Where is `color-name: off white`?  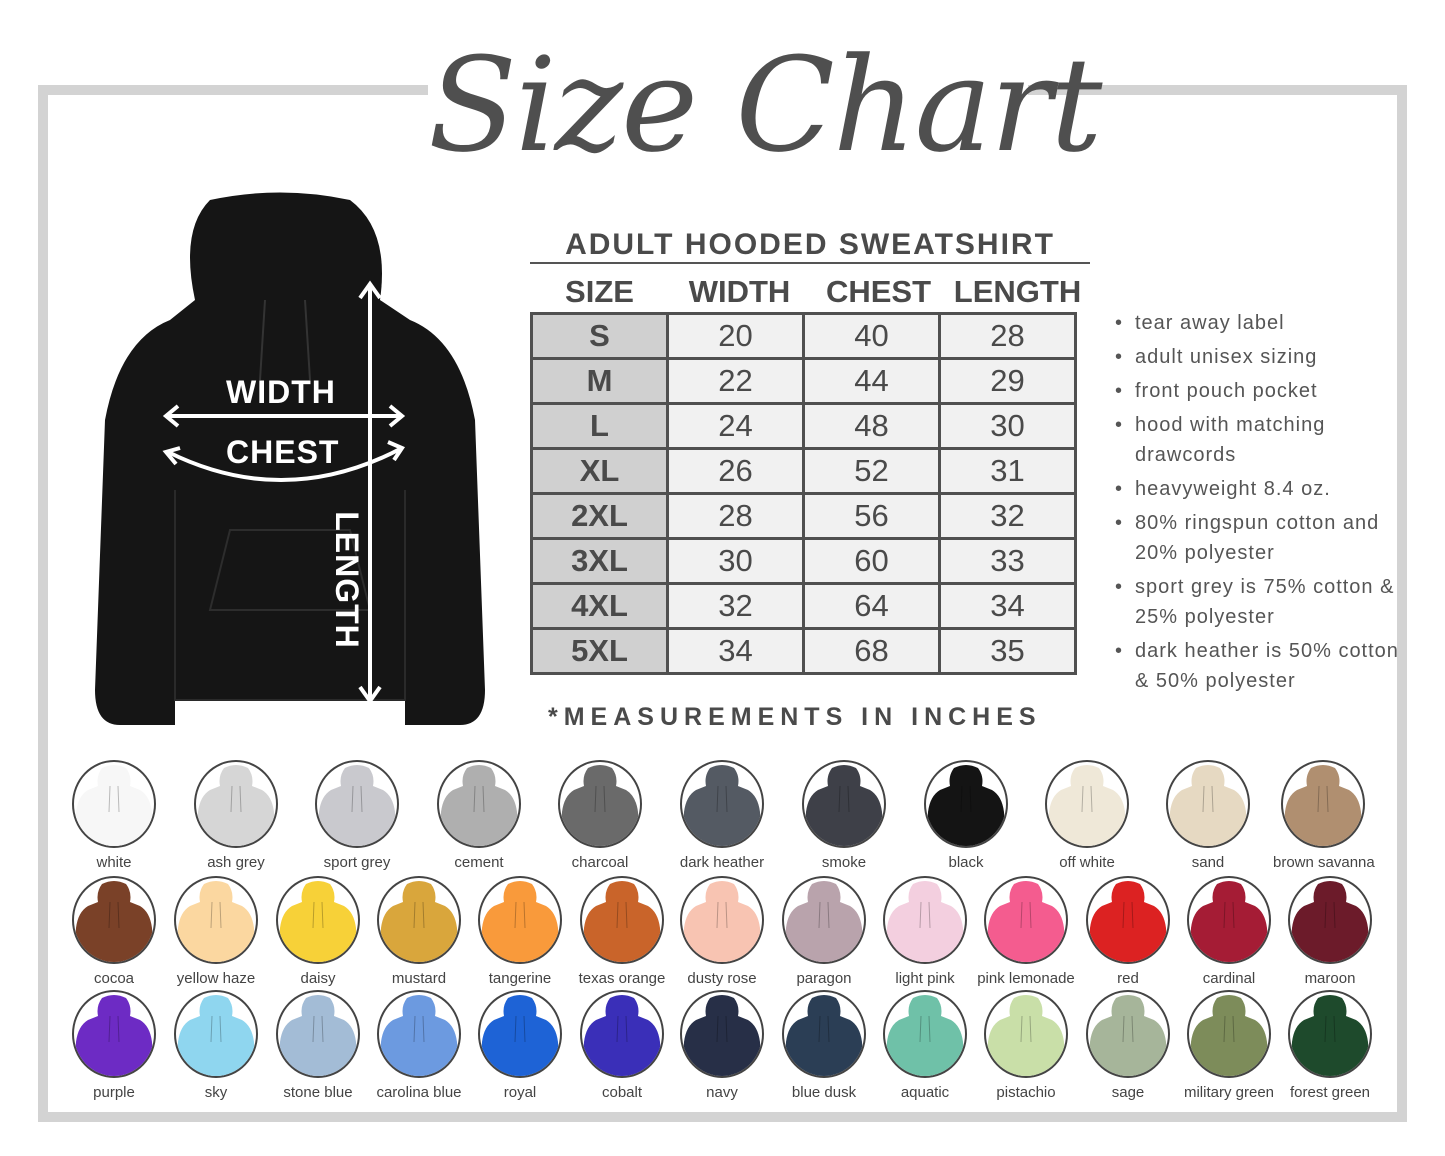
color-name: off white is located at coordinates (1087, 862).